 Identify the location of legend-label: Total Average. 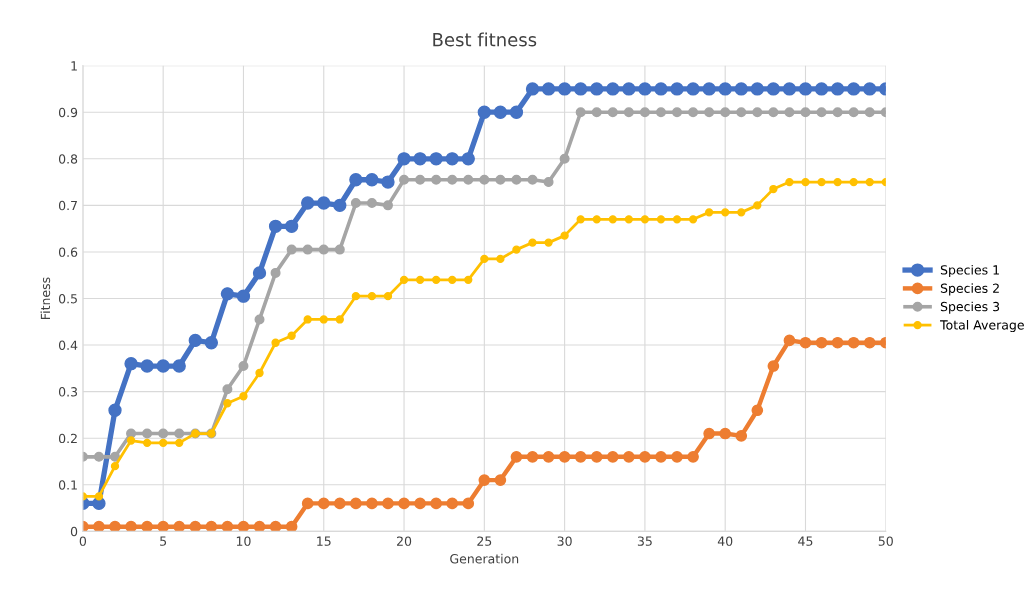
(982, 326).